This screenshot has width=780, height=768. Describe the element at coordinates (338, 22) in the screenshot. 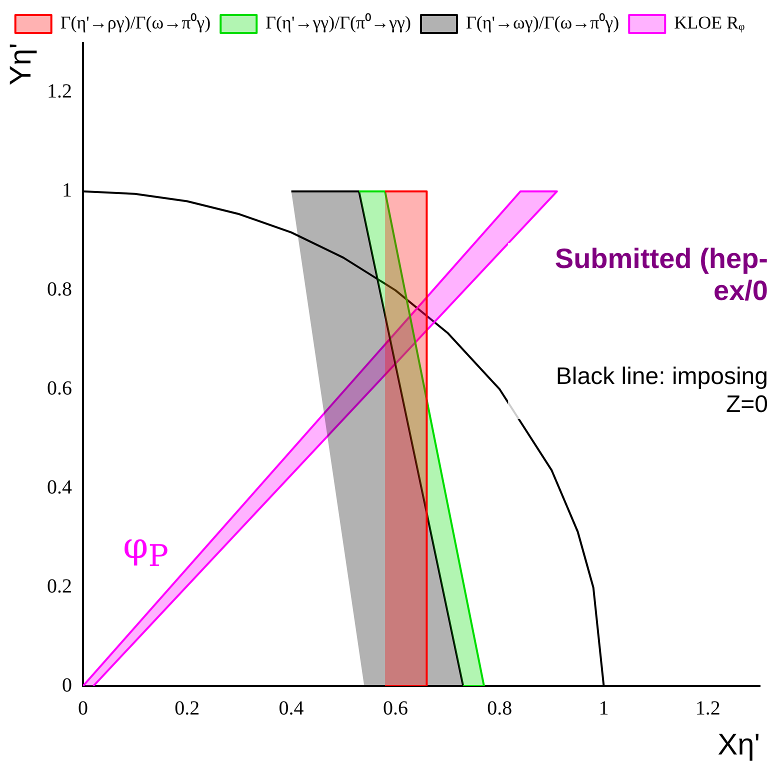

I see `legend-label: Γ(η'→γγ)/Γ(π⁰→γγ)` at that location.